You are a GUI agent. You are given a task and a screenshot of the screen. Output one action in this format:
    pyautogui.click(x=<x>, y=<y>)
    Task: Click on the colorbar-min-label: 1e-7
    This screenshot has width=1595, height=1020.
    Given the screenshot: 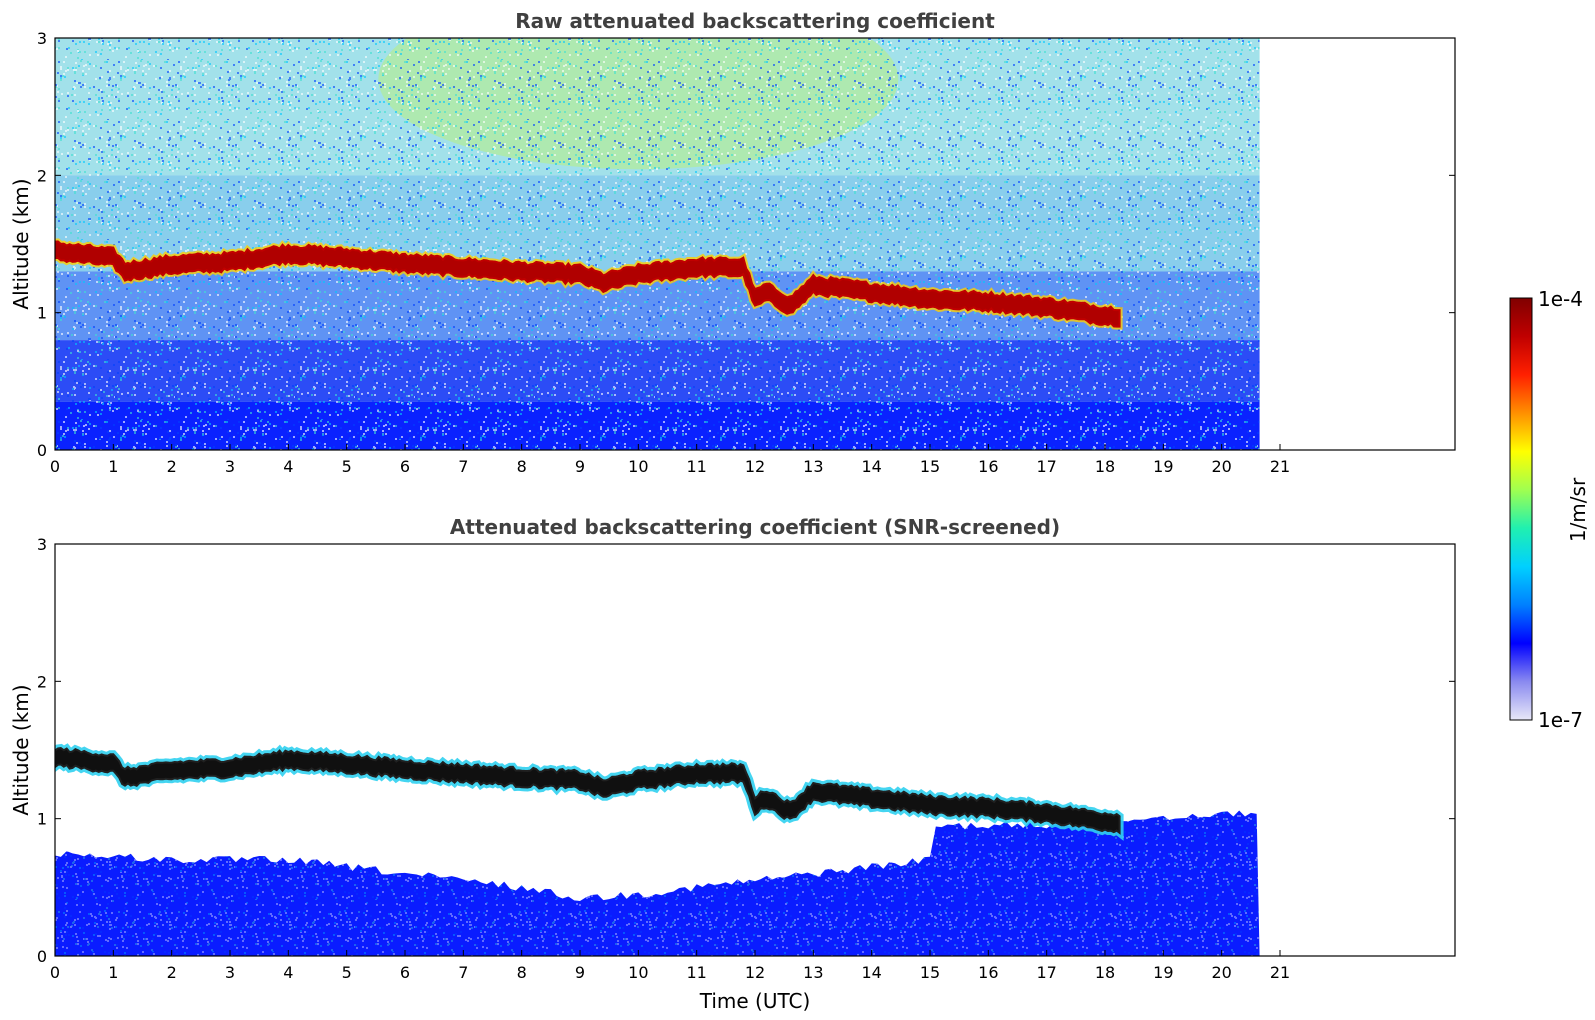 What is the action you would take?
    pyautogui.click(x=1560, y=720)
    